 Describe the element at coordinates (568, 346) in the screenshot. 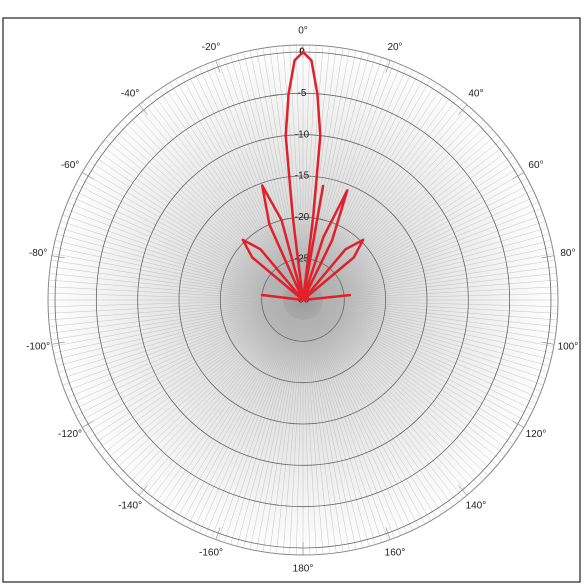

I see `angle-tick-label: 100°` at that location.